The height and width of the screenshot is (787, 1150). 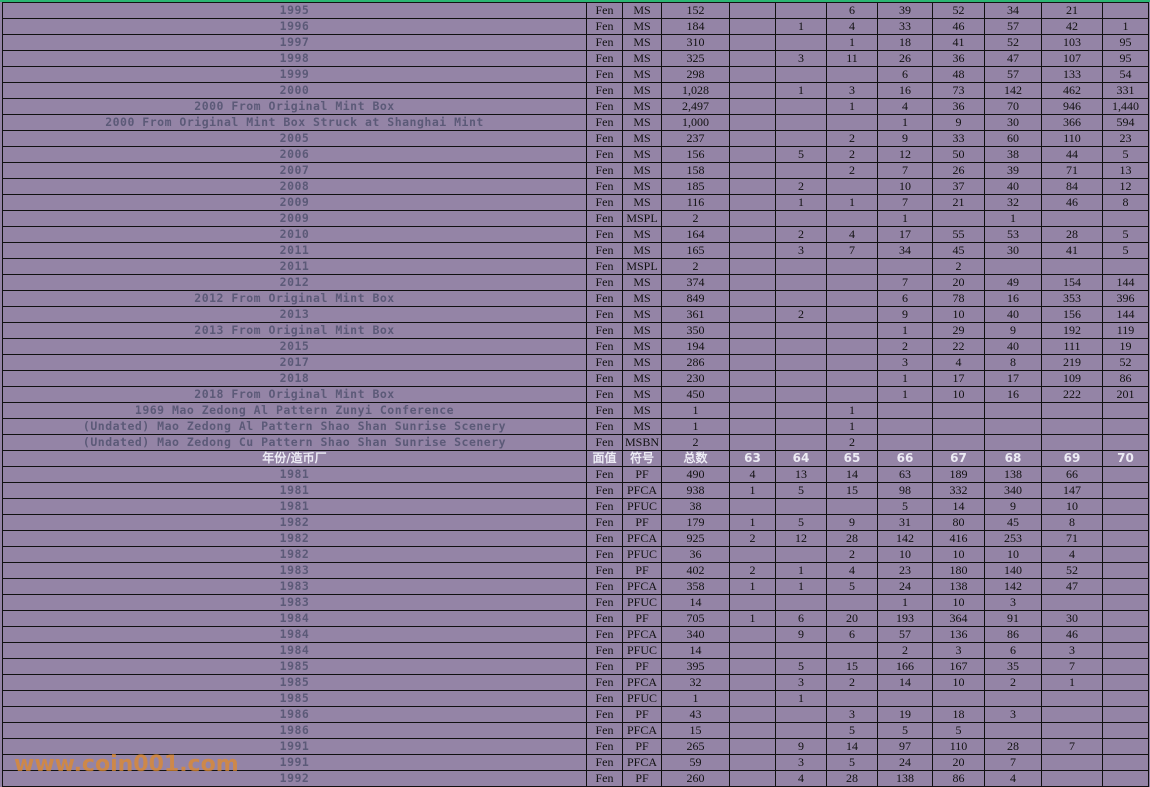 What do you see at coordinates (1013, 602) in the screenshot?
I see `cell-g68: 3` at bounding box center [1013, 602].